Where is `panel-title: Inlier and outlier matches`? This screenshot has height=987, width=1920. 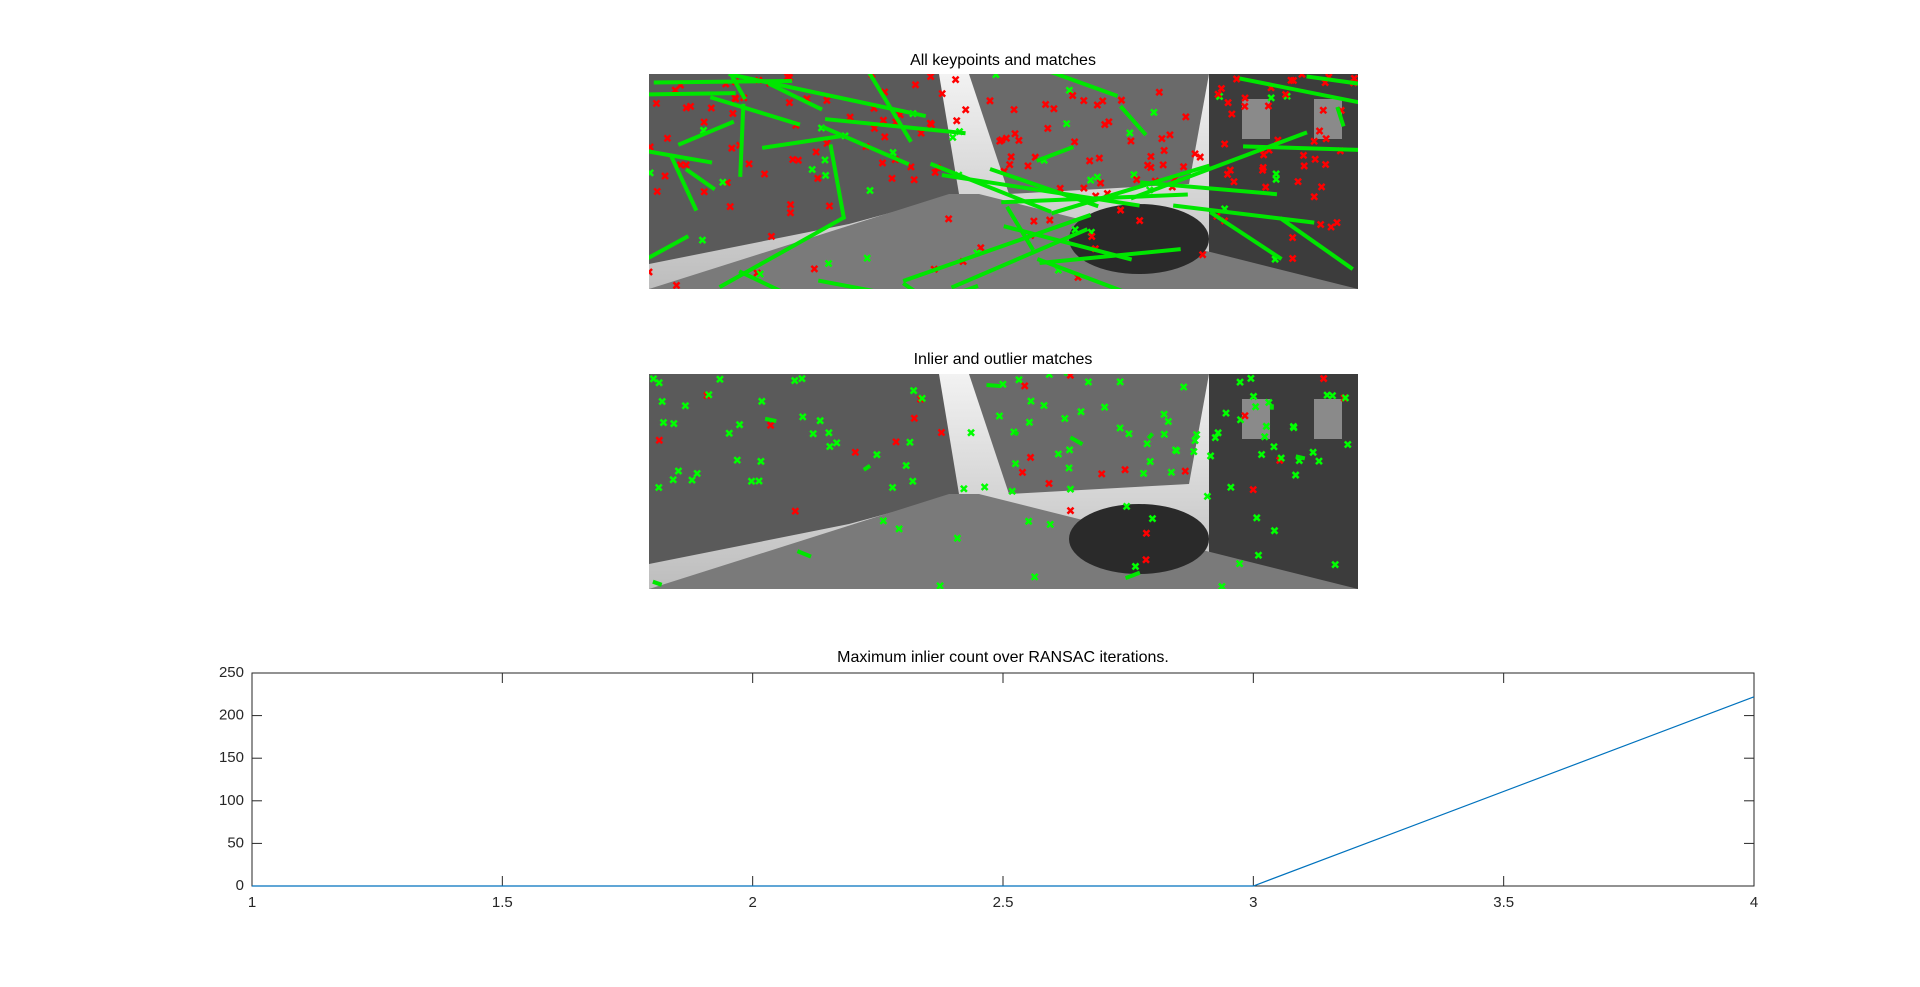 panel-title: Inlier and outlier matches is located at coordinates (1003, 359).